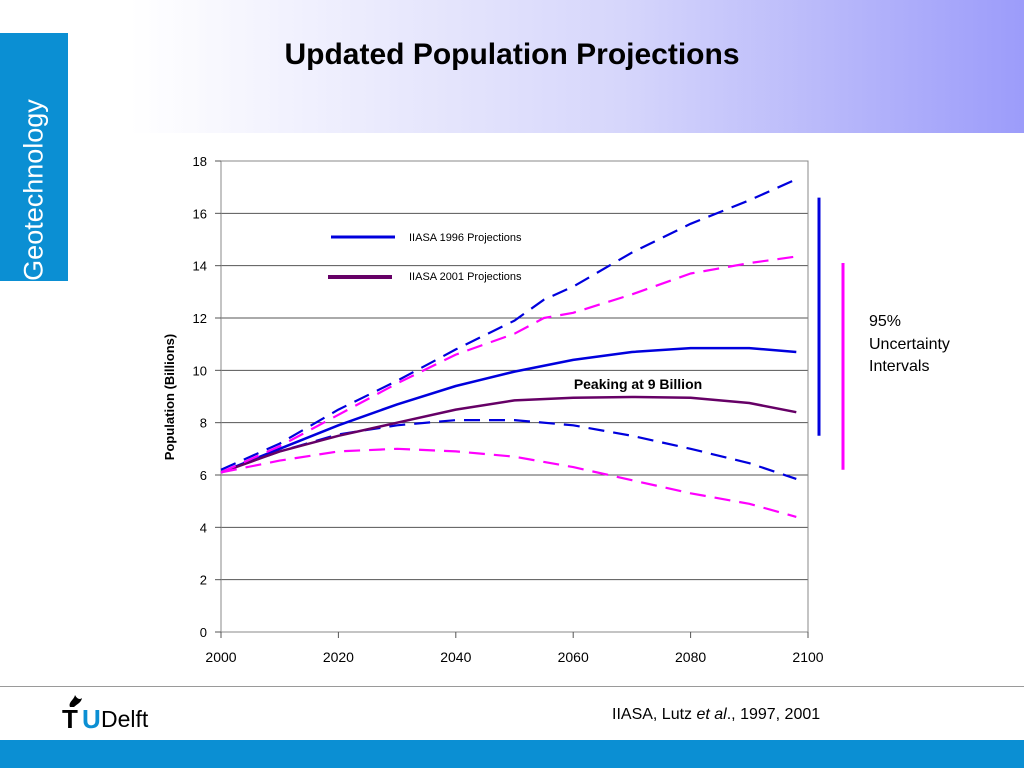 The image size is (1024, 768). I want to click on line-iiasa-2001-median, so click(508, 434).